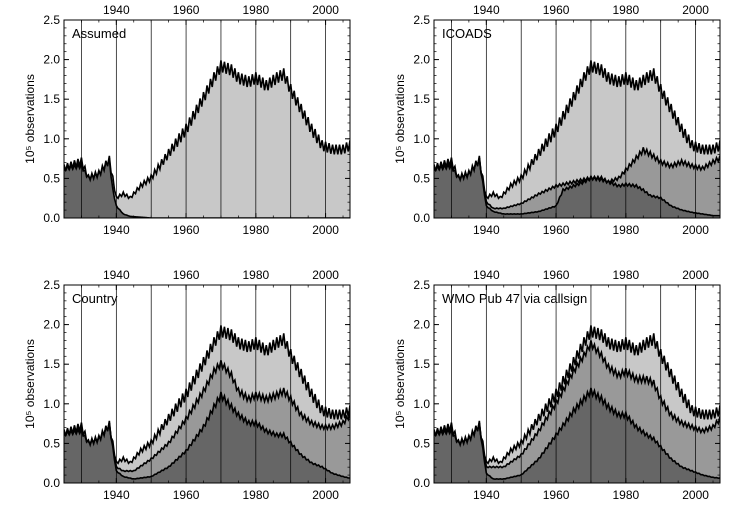 The image size is (738, 525). What do you see at coordinates (514, 298) in the screenshot?
I see `panel-title: WMO Pub 47 via callsign` at bounding box center [514, 298].